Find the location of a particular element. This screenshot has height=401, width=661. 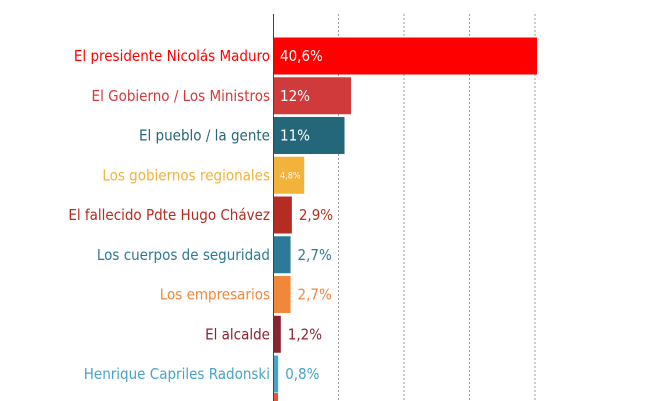

value-label: 40,6% is located at coordinates (301, 56).